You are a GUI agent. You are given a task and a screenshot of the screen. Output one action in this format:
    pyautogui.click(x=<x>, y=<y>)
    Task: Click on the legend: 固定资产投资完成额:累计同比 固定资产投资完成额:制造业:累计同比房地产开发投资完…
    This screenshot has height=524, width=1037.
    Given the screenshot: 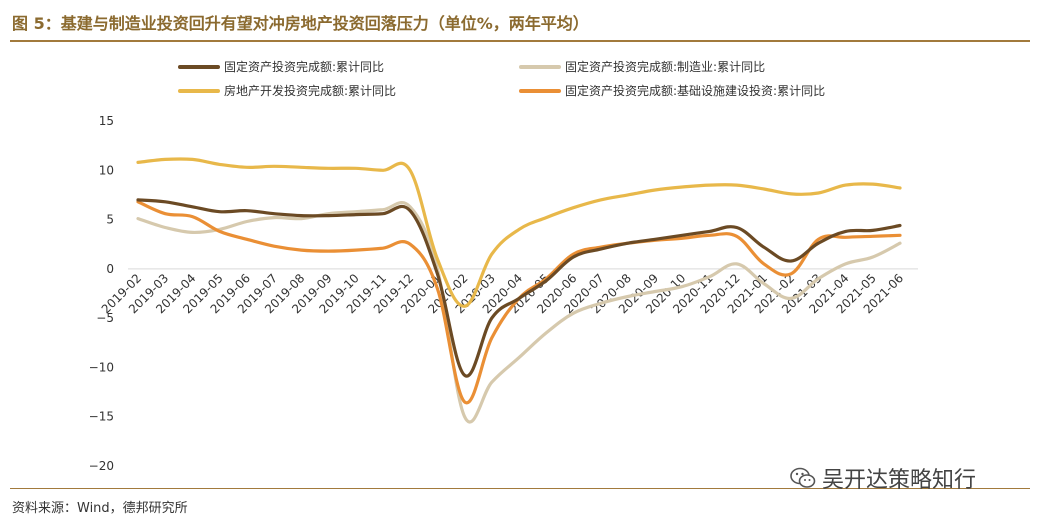 What is the action you would take?
    pyautogui.click(x=501, y=78)
    